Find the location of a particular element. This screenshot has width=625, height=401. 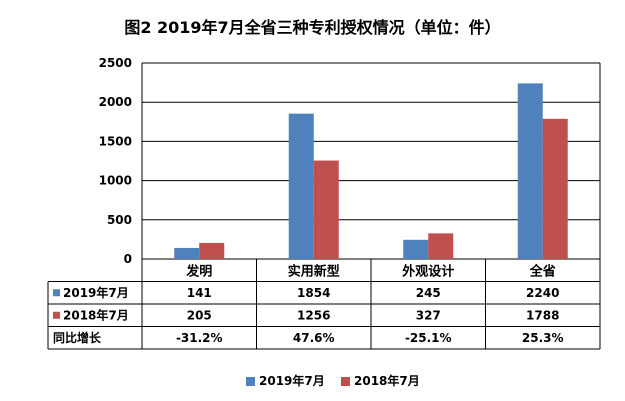

row-label: 2018年7月 is located at coordinates (96, 314).